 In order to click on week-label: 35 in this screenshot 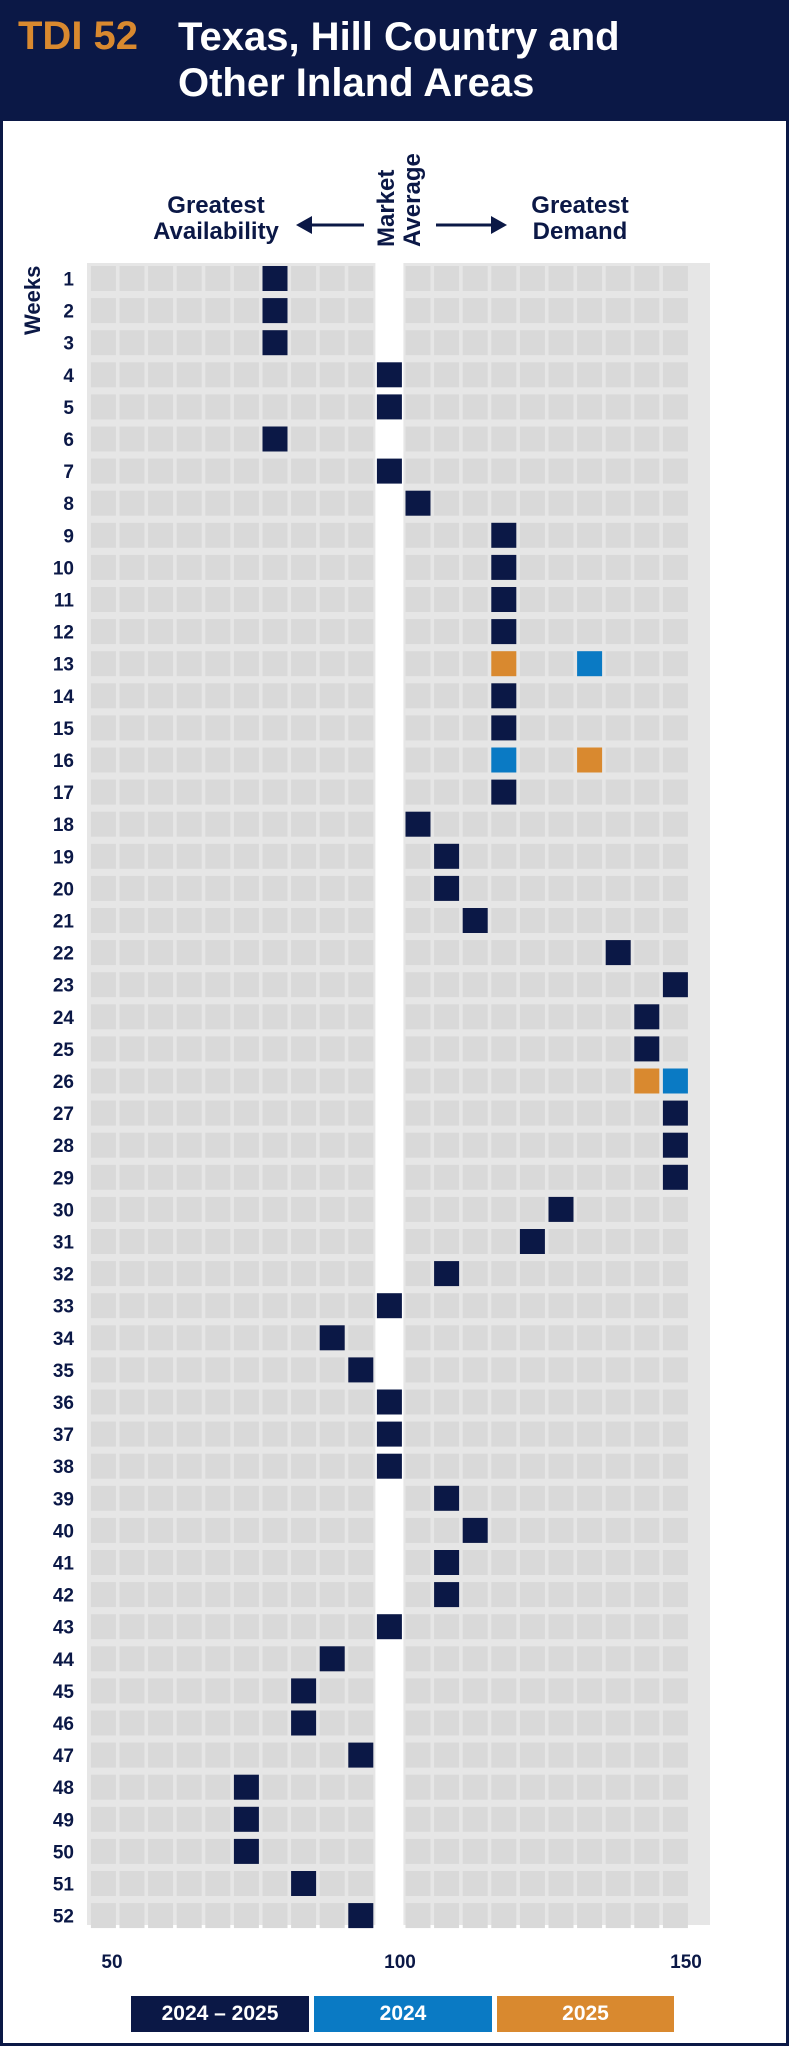, I will do `click(64, 1371)`.